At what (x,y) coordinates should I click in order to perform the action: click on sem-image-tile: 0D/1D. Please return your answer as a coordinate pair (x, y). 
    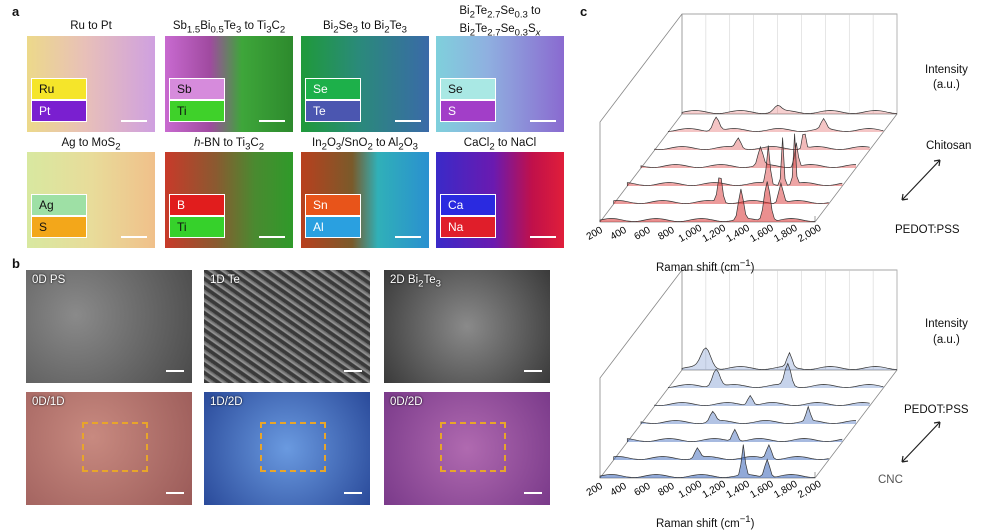
    Looking at the image, I should click on (109, 448).